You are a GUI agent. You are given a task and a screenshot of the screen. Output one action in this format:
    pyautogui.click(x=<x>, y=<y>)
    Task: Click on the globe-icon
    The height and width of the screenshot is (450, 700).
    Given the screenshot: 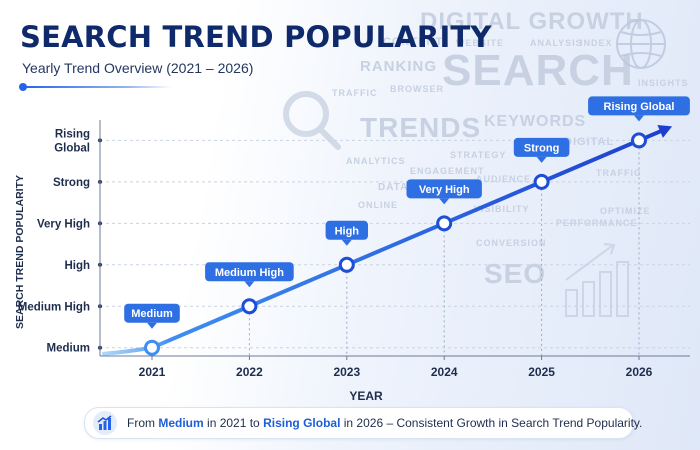 What is the action you would take?
    pyautogui.click(x=641, y=44)
    